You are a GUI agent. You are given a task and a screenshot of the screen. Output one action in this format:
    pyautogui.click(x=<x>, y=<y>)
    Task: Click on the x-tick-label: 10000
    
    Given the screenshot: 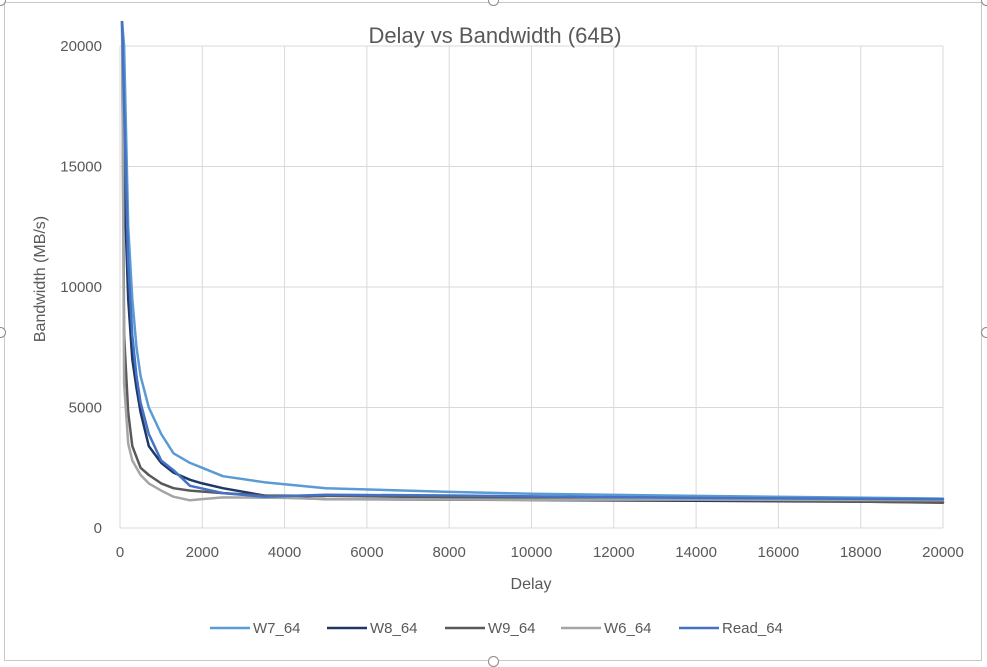 What is the action you would take?
    pyautogui.click(x=532, y=552)
    